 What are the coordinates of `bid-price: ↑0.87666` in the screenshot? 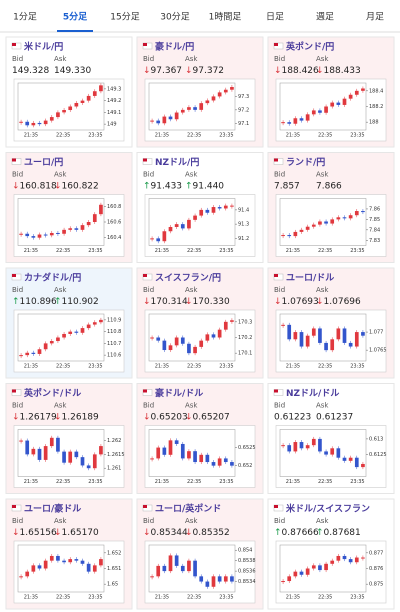 It's located at (296, 533).